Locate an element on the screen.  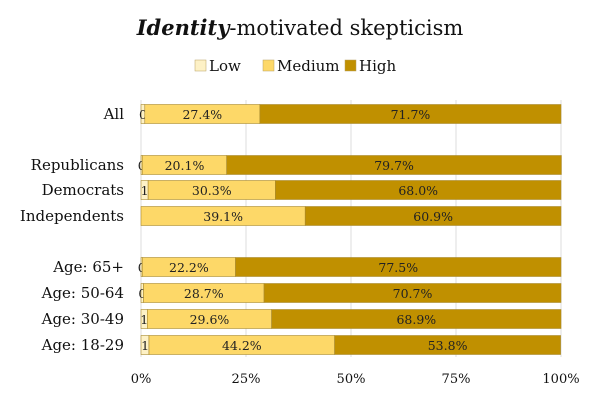
legend-label-high: High is located at coordinates (377, 66).